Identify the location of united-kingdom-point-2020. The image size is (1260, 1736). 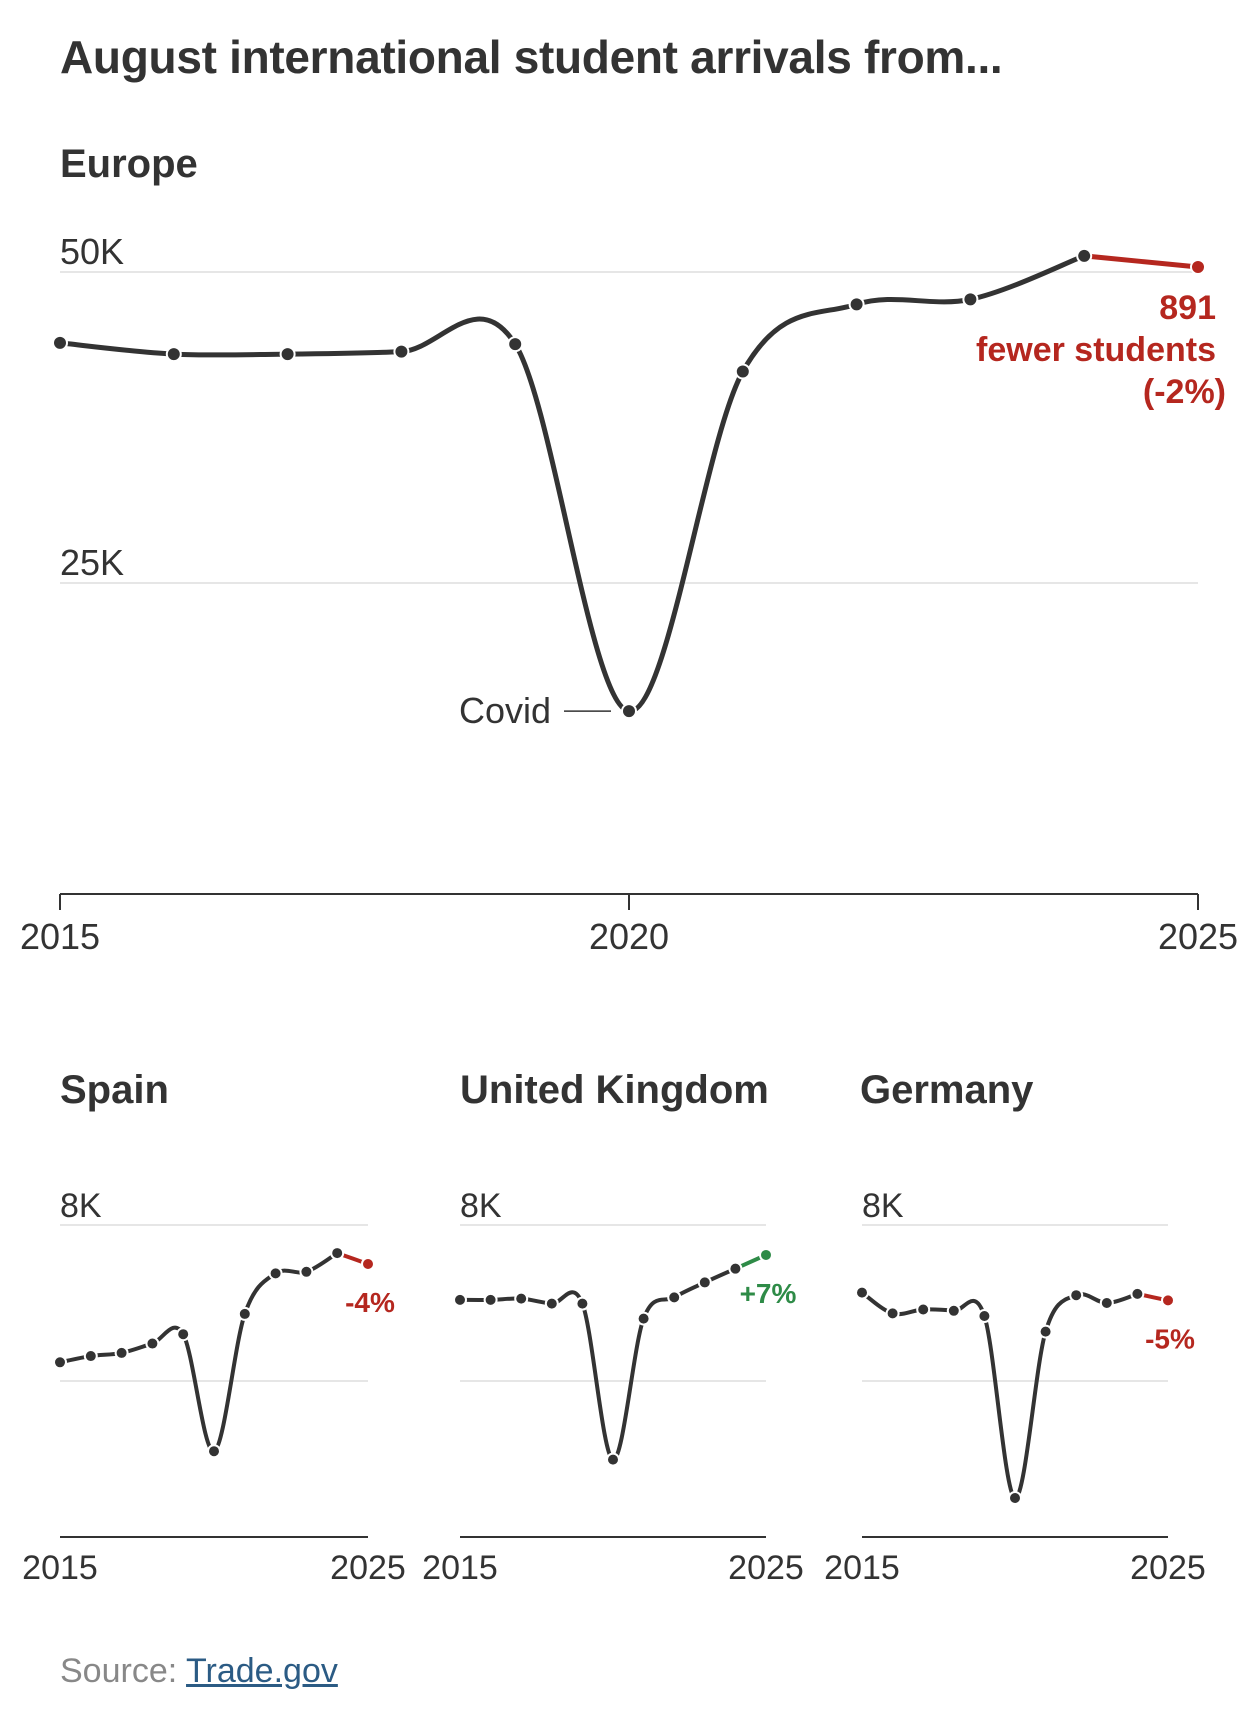
(613, 1459).